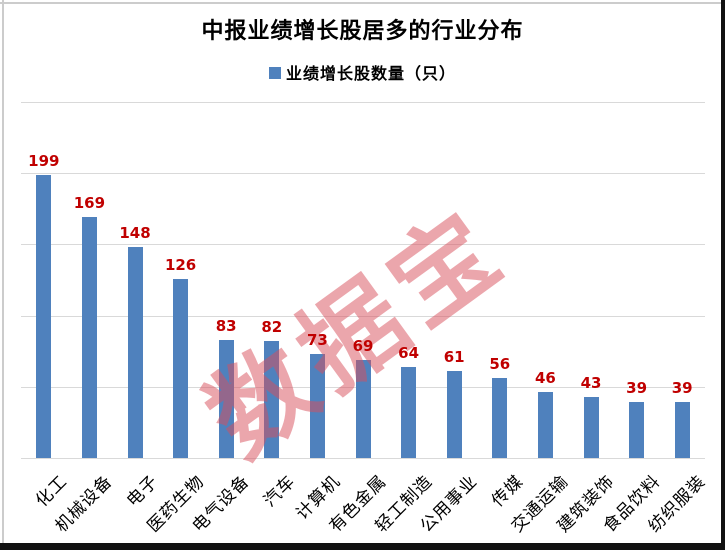  Describe the element at coordinates (272, 327) in the screenshot. I see `bar-value-label: 82` at that location.